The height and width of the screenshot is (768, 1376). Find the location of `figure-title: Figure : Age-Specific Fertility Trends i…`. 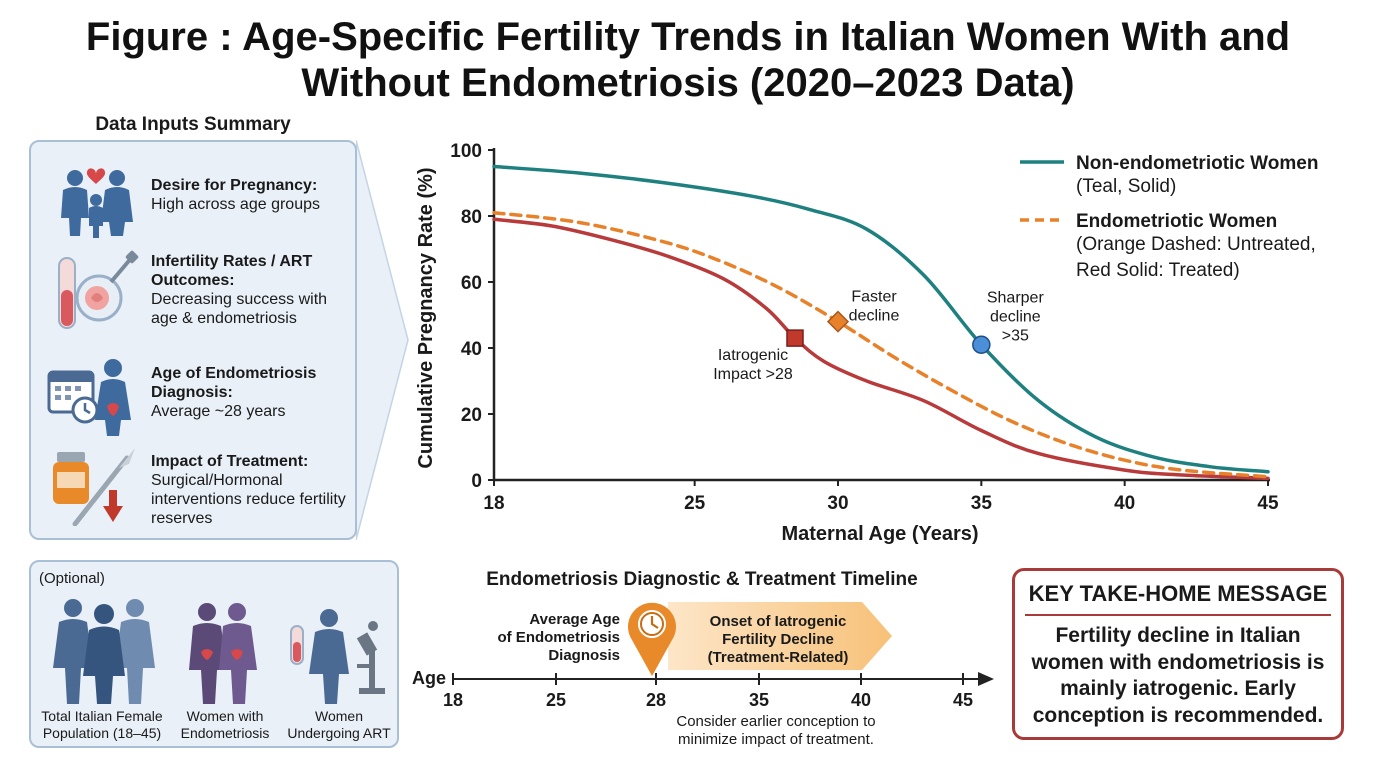

figure-title: Figure : Age-Specific Fertility Trends i… is located at coordinates (688, 60).